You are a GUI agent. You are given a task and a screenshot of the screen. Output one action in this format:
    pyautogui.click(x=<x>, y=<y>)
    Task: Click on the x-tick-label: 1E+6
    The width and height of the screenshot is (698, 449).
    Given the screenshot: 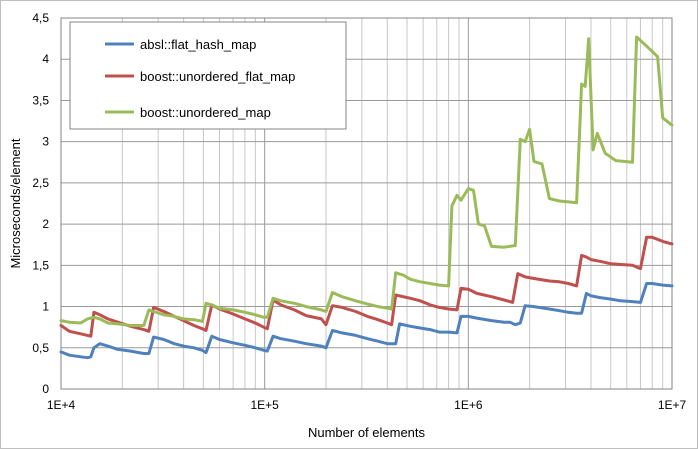 What is the action you would take?
    pyautogui.click(x=468, y=405)
    